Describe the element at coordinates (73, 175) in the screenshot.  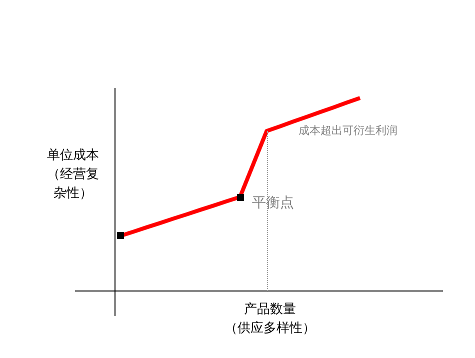
I see `y-axis-title: 单位成本（经营复杂性）` at that location.